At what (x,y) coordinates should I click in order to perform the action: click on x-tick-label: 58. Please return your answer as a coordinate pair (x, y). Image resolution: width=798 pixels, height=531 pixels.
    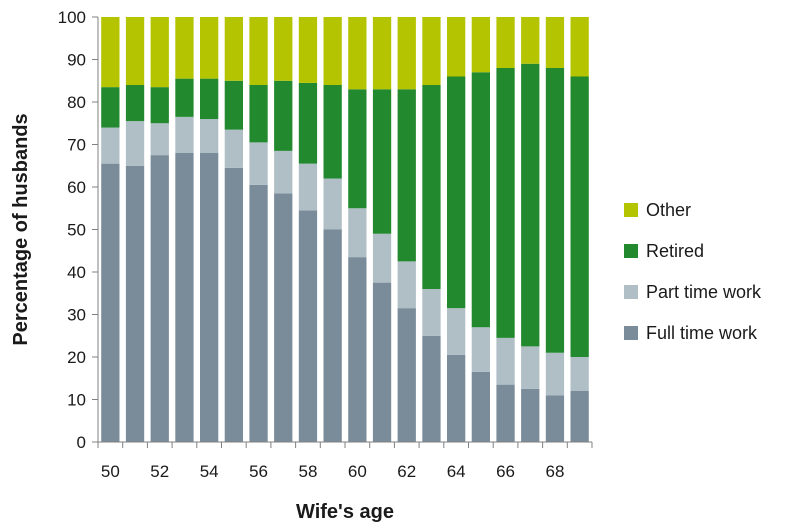
    Looking at the image, I should click on (307, 471).